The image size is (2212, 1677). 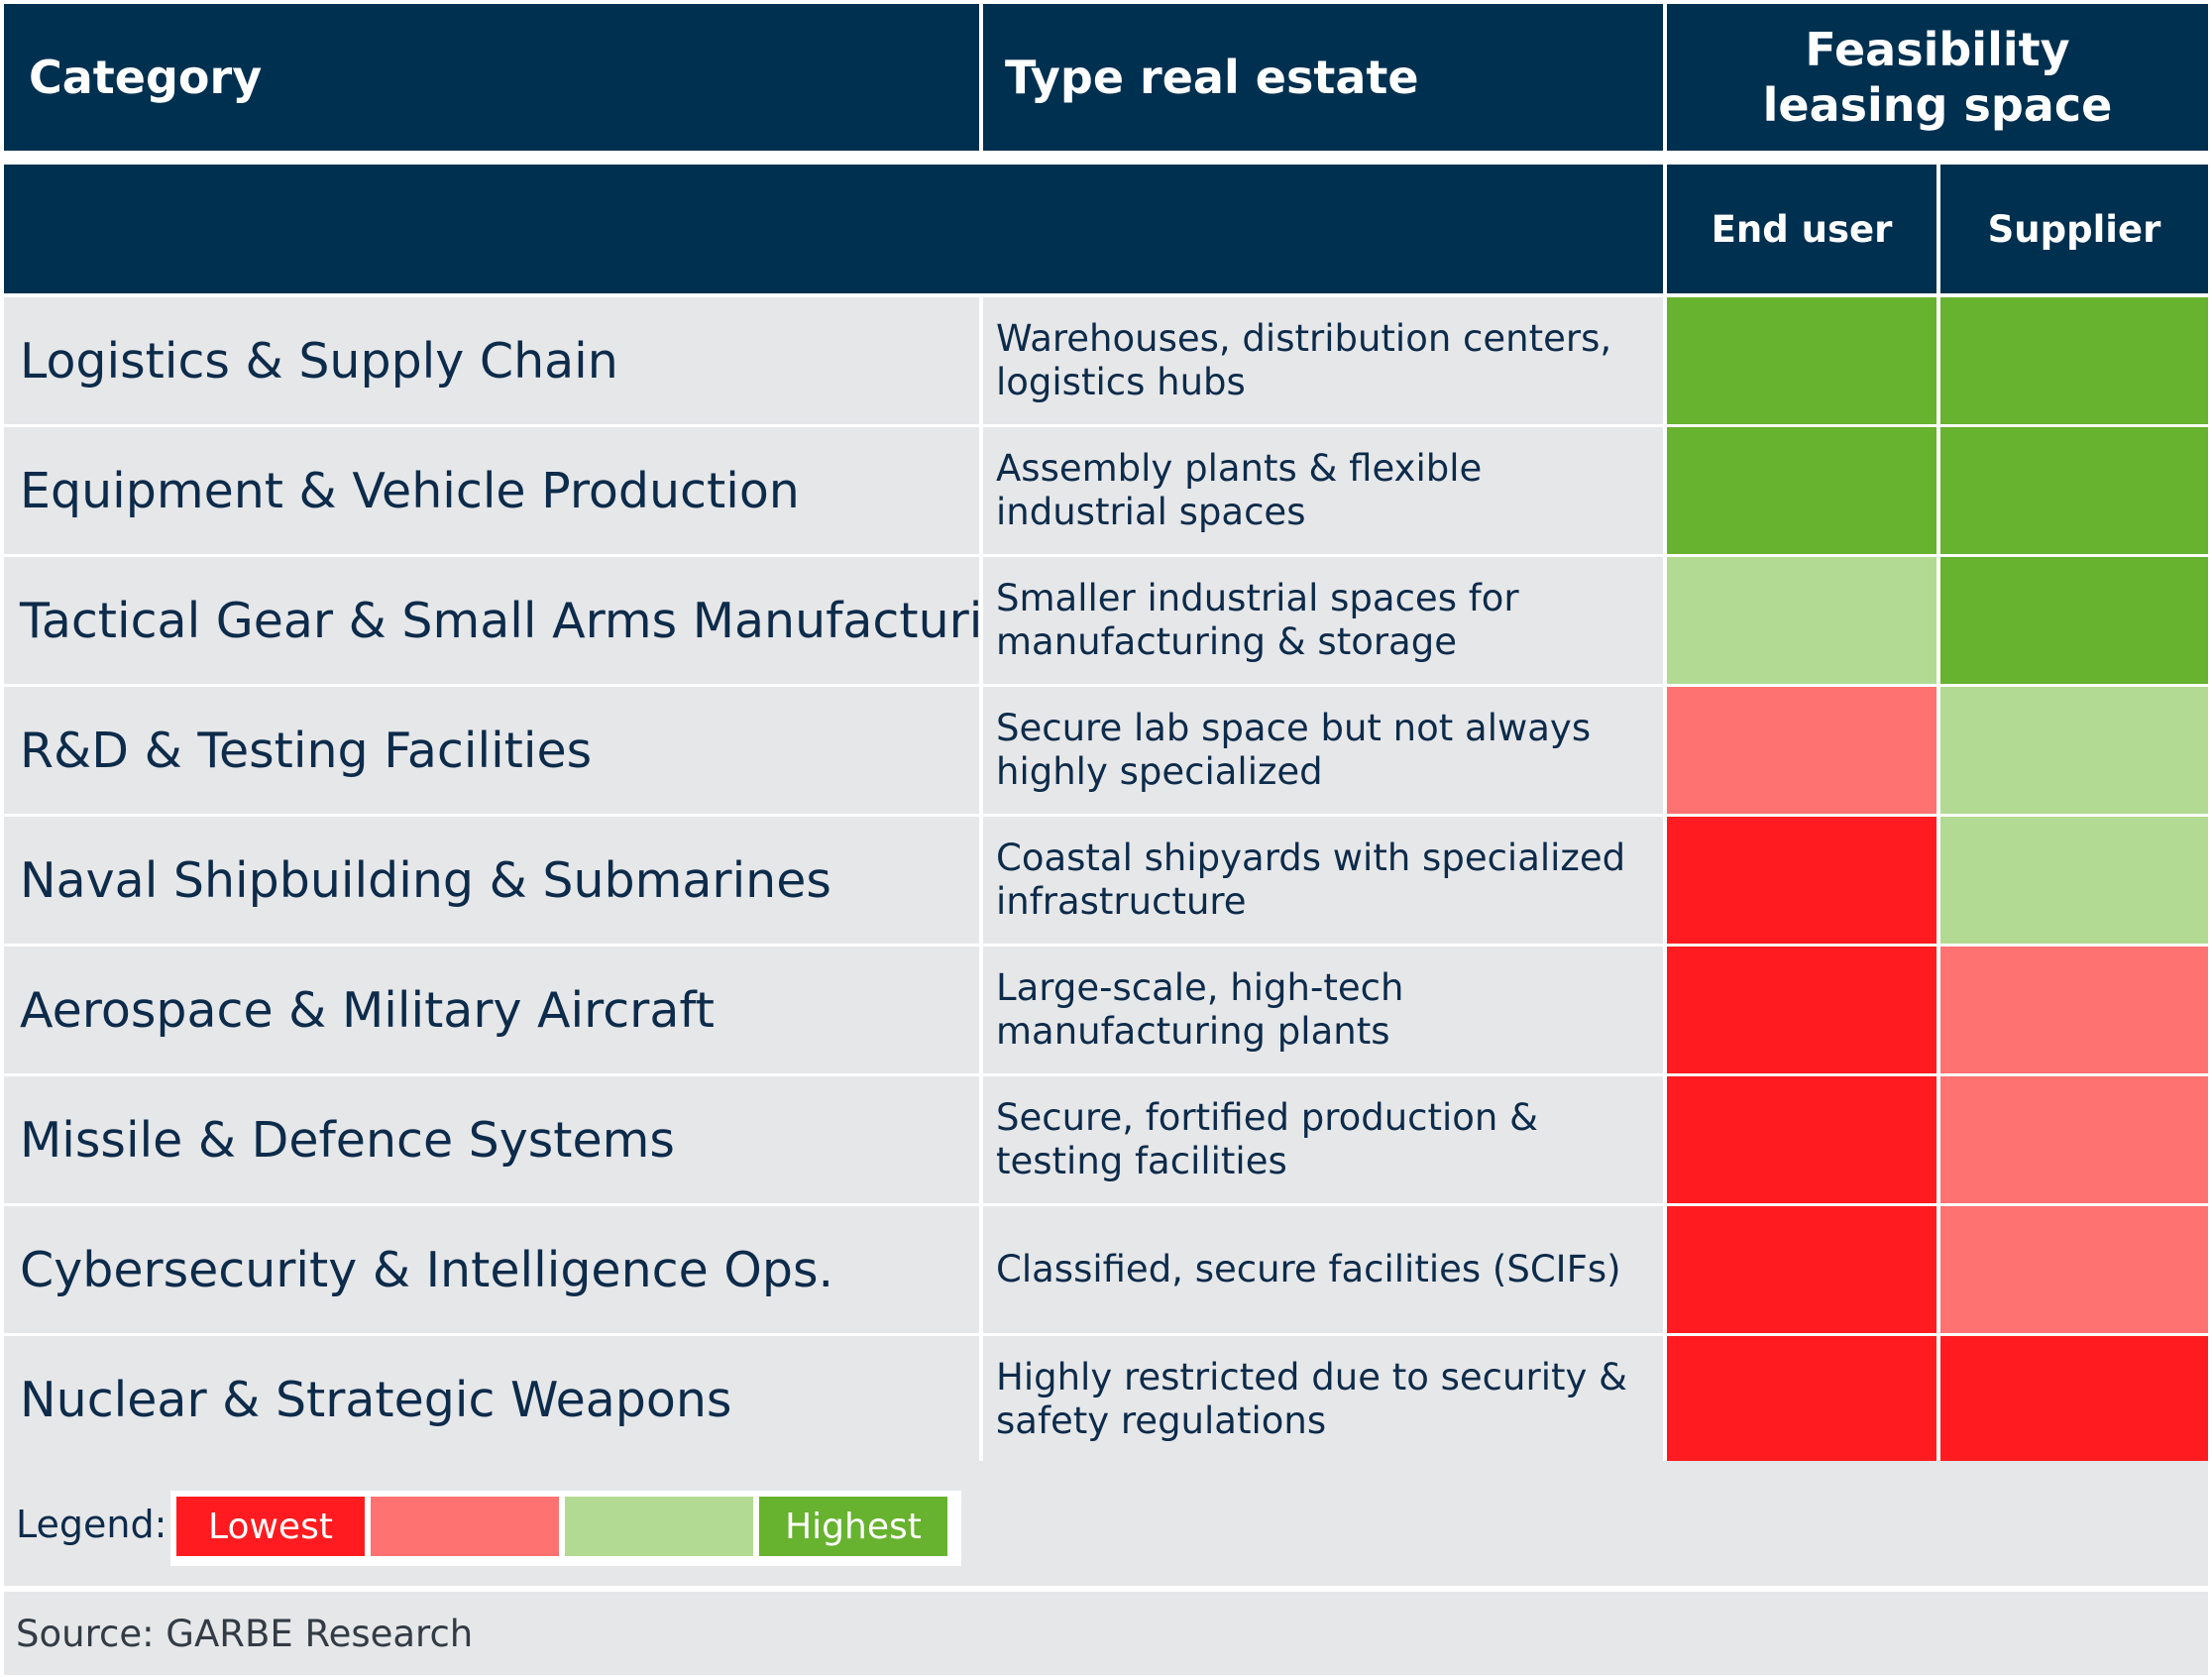 I want to click on row-category: Naval Shipbuilding & Submarines, so click(x=491, y=880).